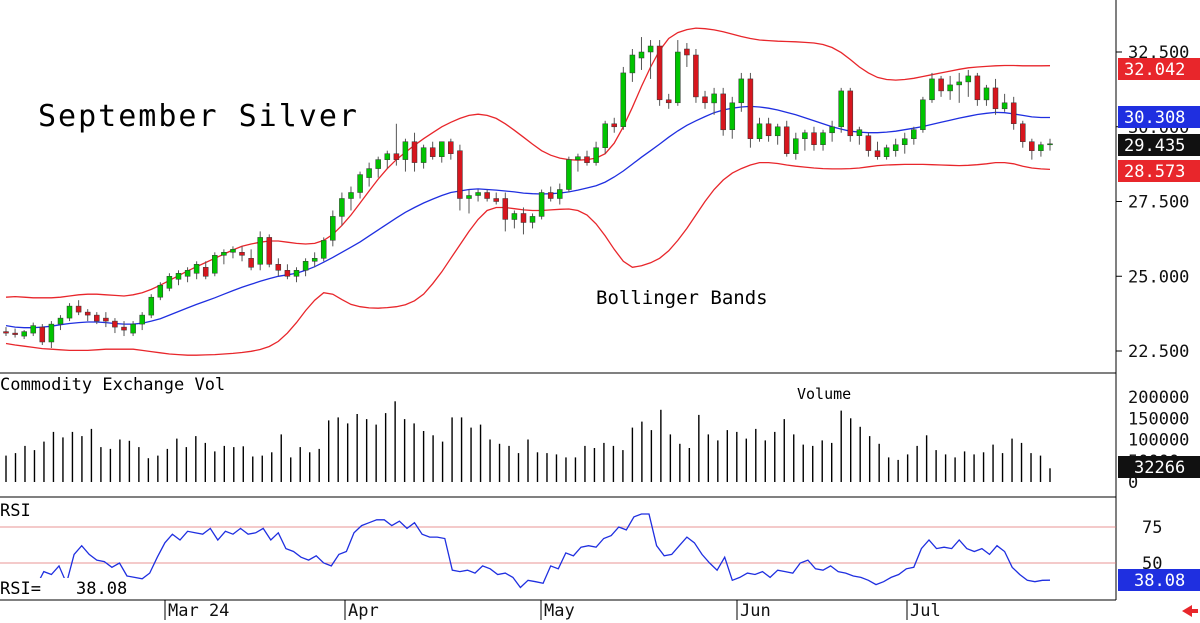 The image size is (1200, 623). I want to click on date-tick-label: Jun, so click(755, 611).